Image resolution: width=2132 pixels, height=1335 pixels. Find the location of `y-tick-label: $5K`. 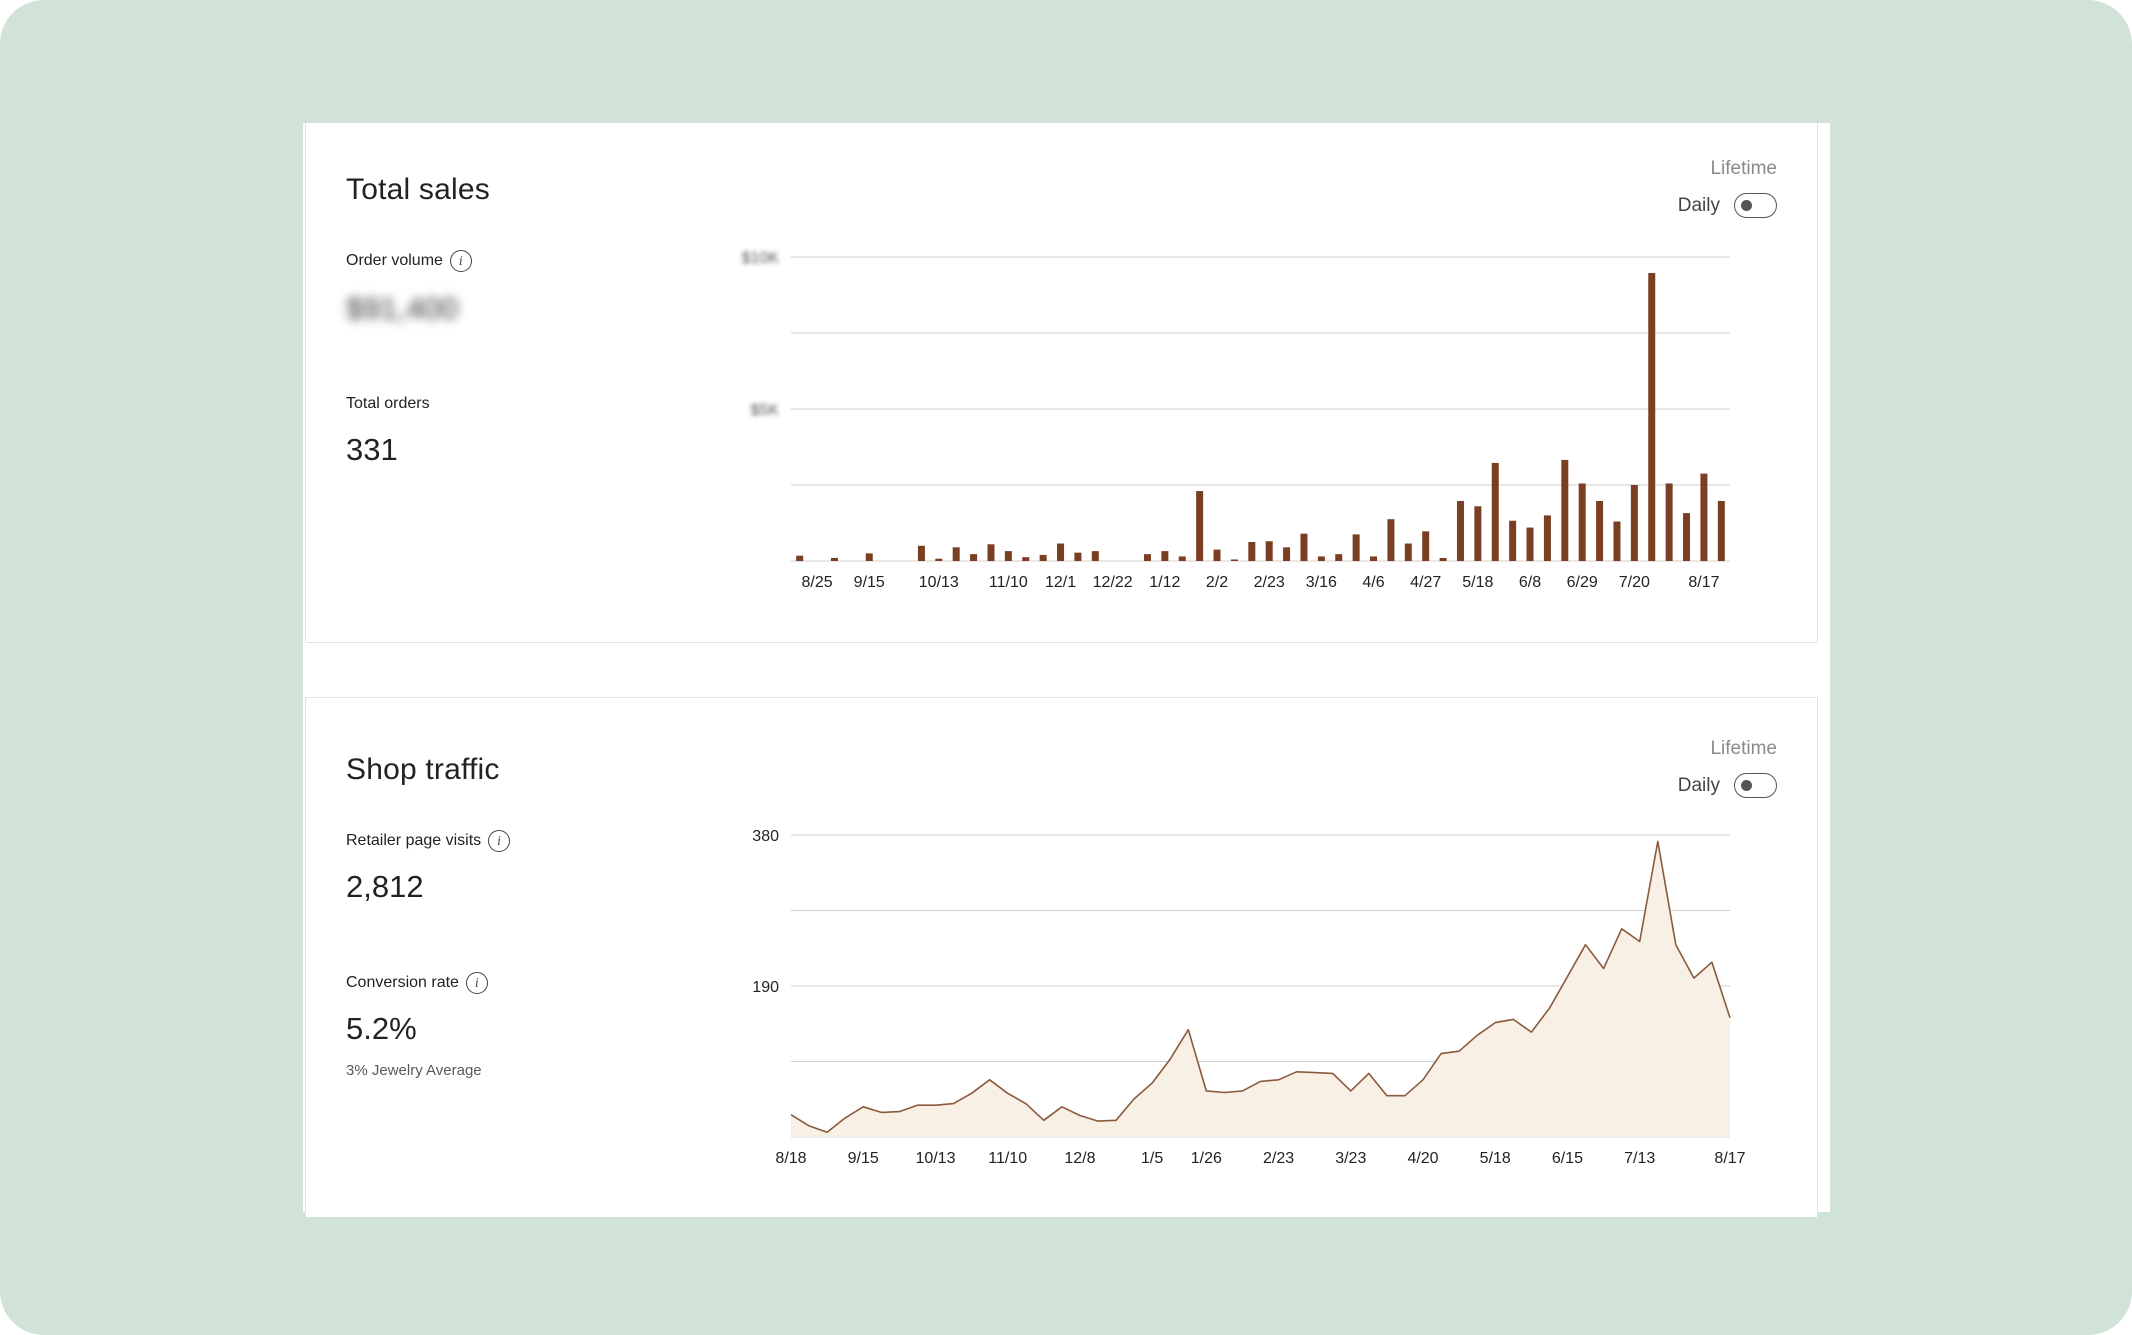

y-tick-label: $5K is located at coordinates (765, 410).